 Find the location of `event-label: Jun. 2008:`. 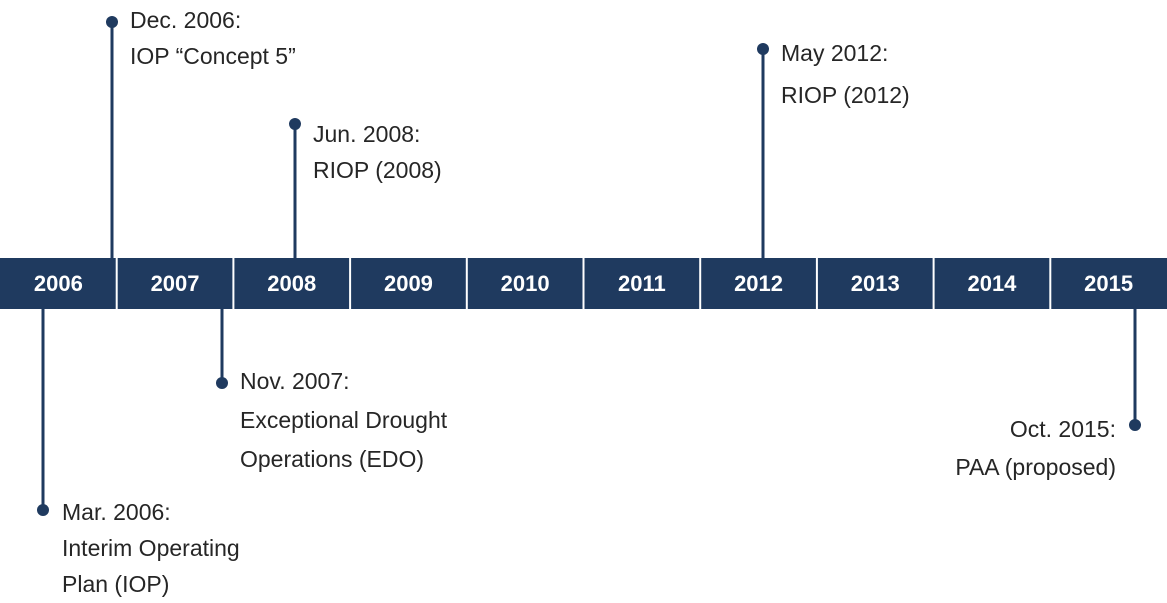

event-label: Jun. 2008: is located at coordinates (366, 134).